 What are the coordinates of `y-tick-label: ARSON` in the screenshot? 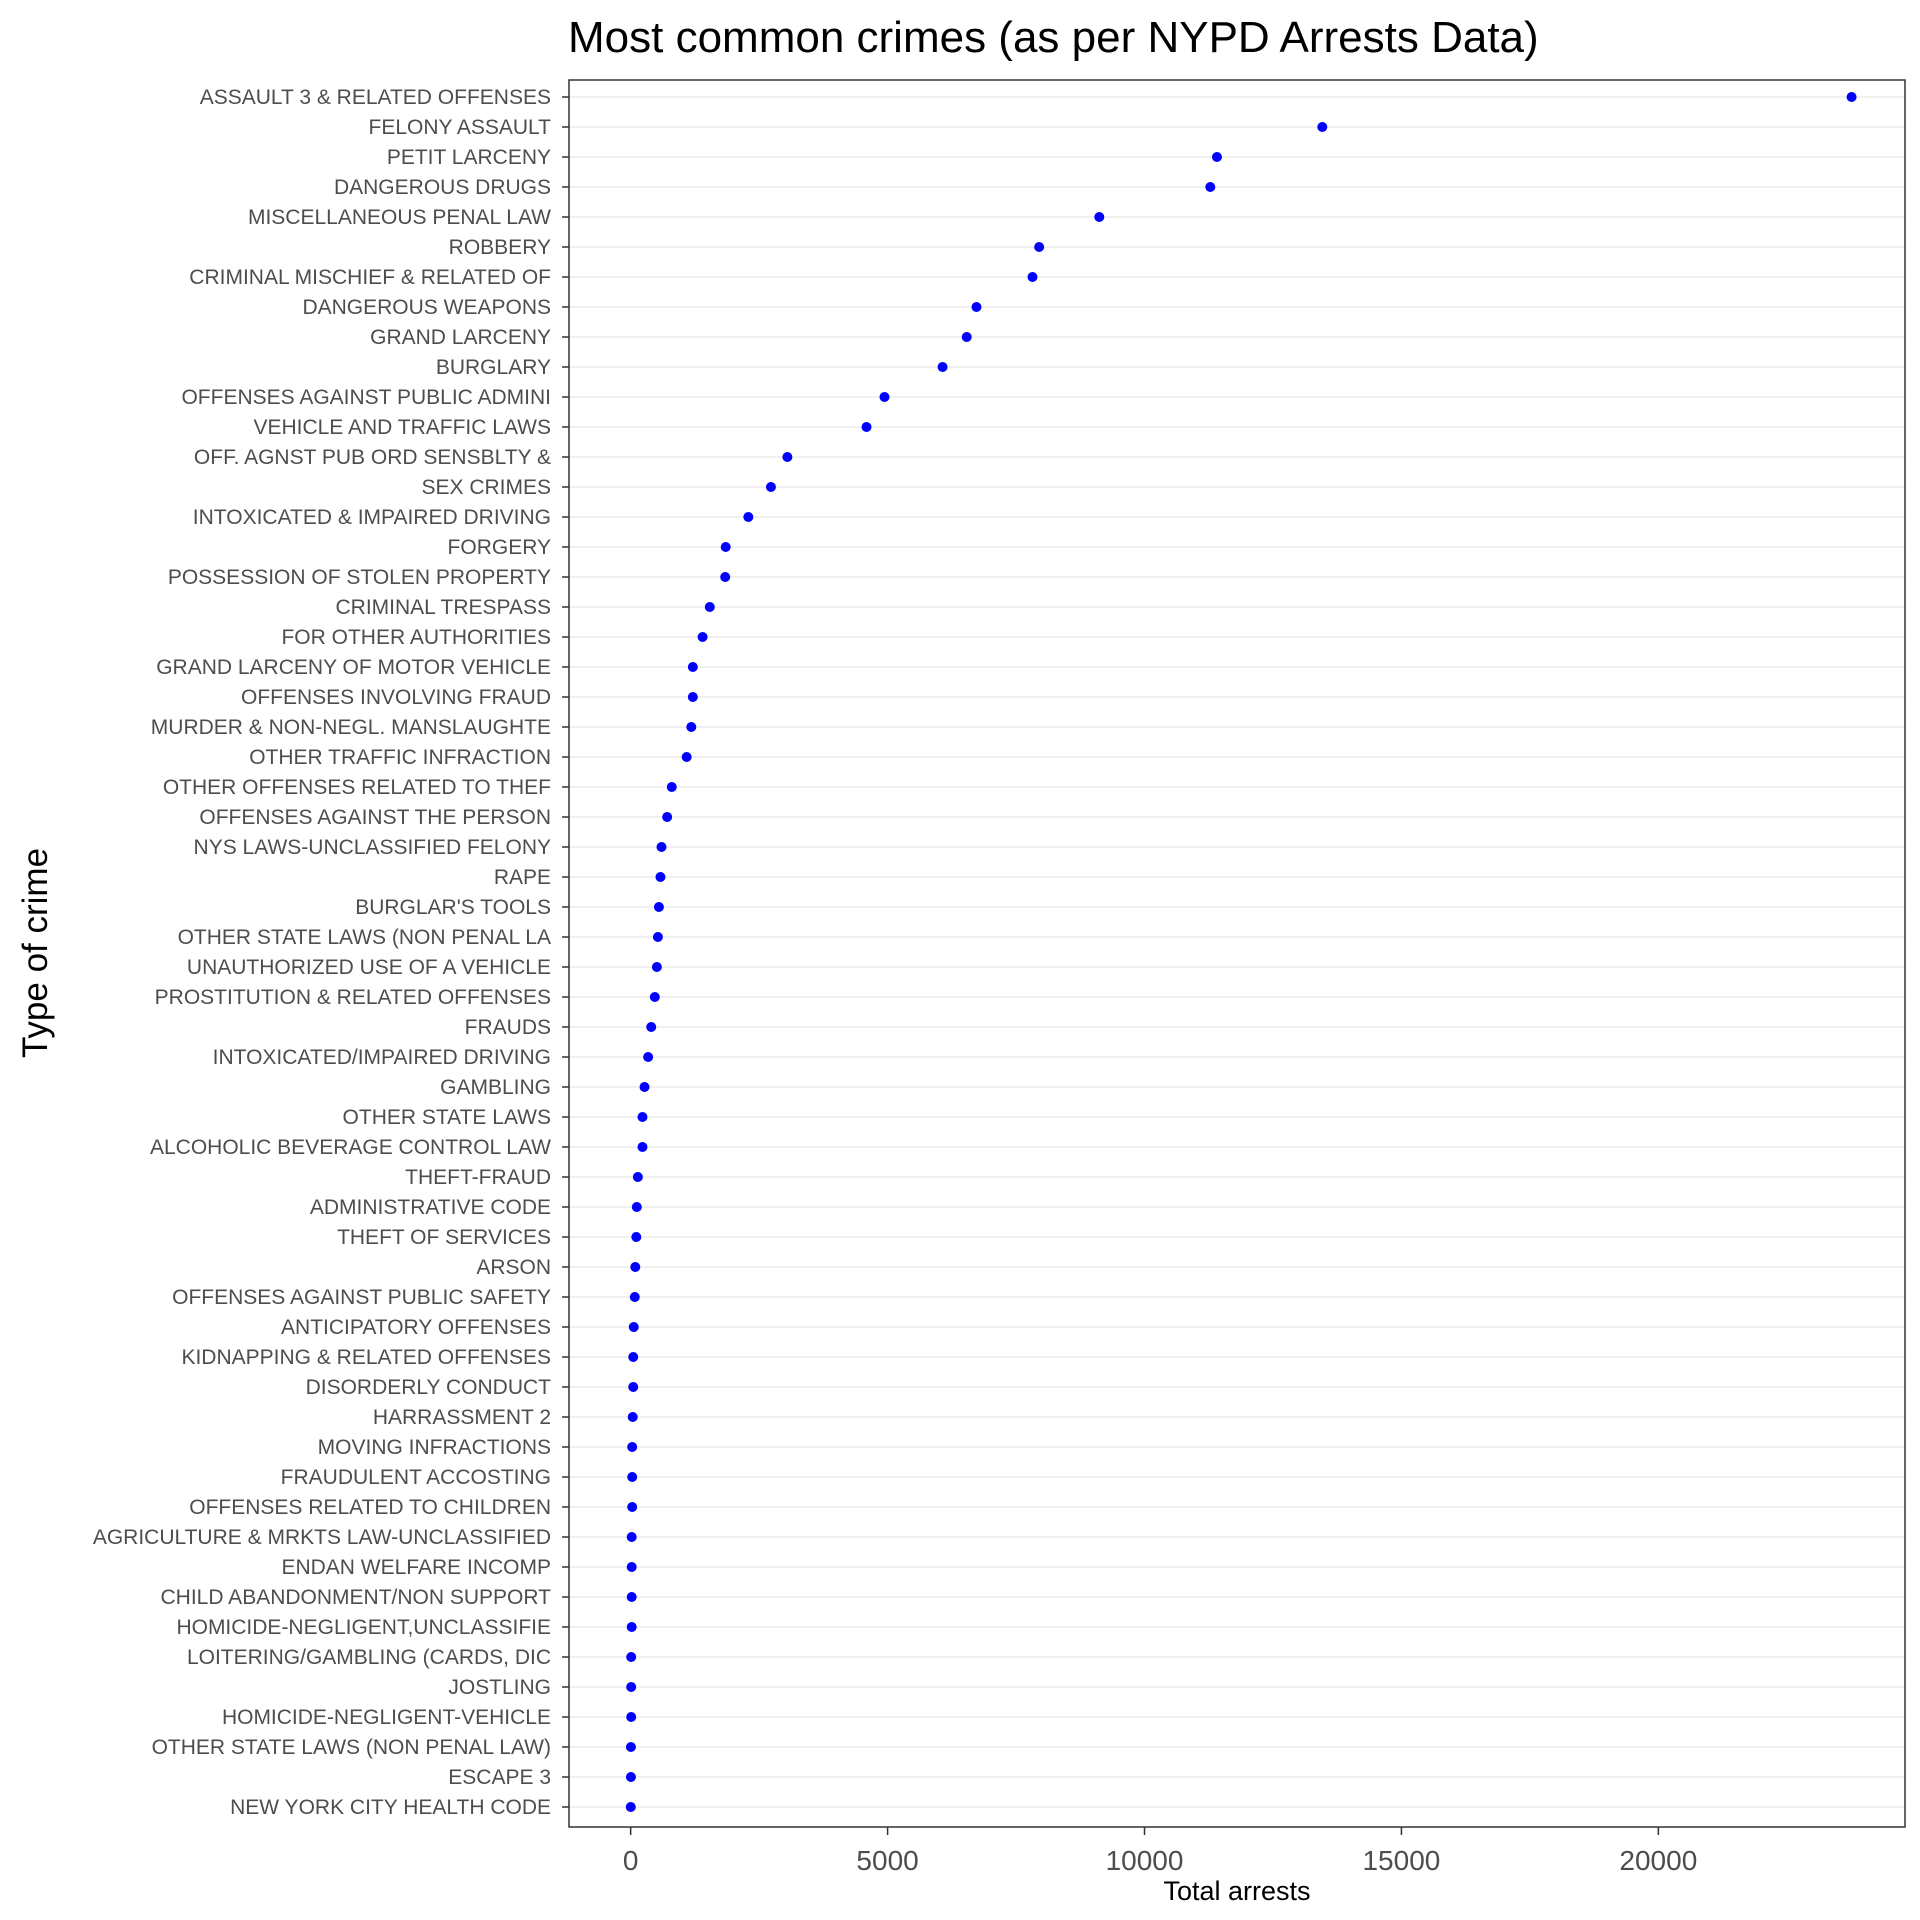 It's located at (513, 1267).